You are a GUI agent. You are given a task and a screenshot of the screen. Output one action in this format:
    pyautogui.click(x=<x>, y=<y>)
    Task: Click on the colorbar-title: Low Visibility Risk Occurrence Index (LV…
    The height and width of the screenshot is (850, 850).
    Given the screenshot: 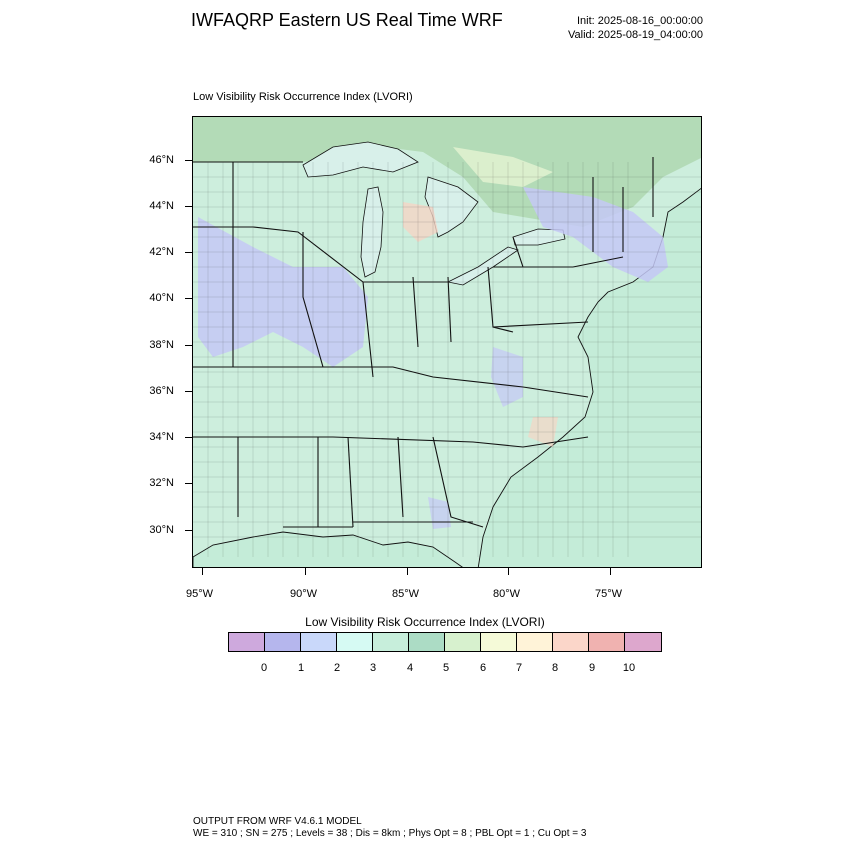 What is the action you would take?
    pyautogui.click(x=425, y=622)
    